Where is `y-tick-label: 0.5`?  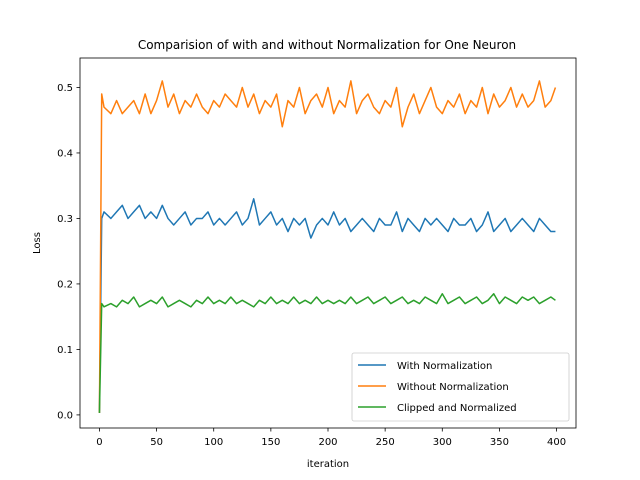
y-tick-label: 0.5 is located at coordinates (65, 88).